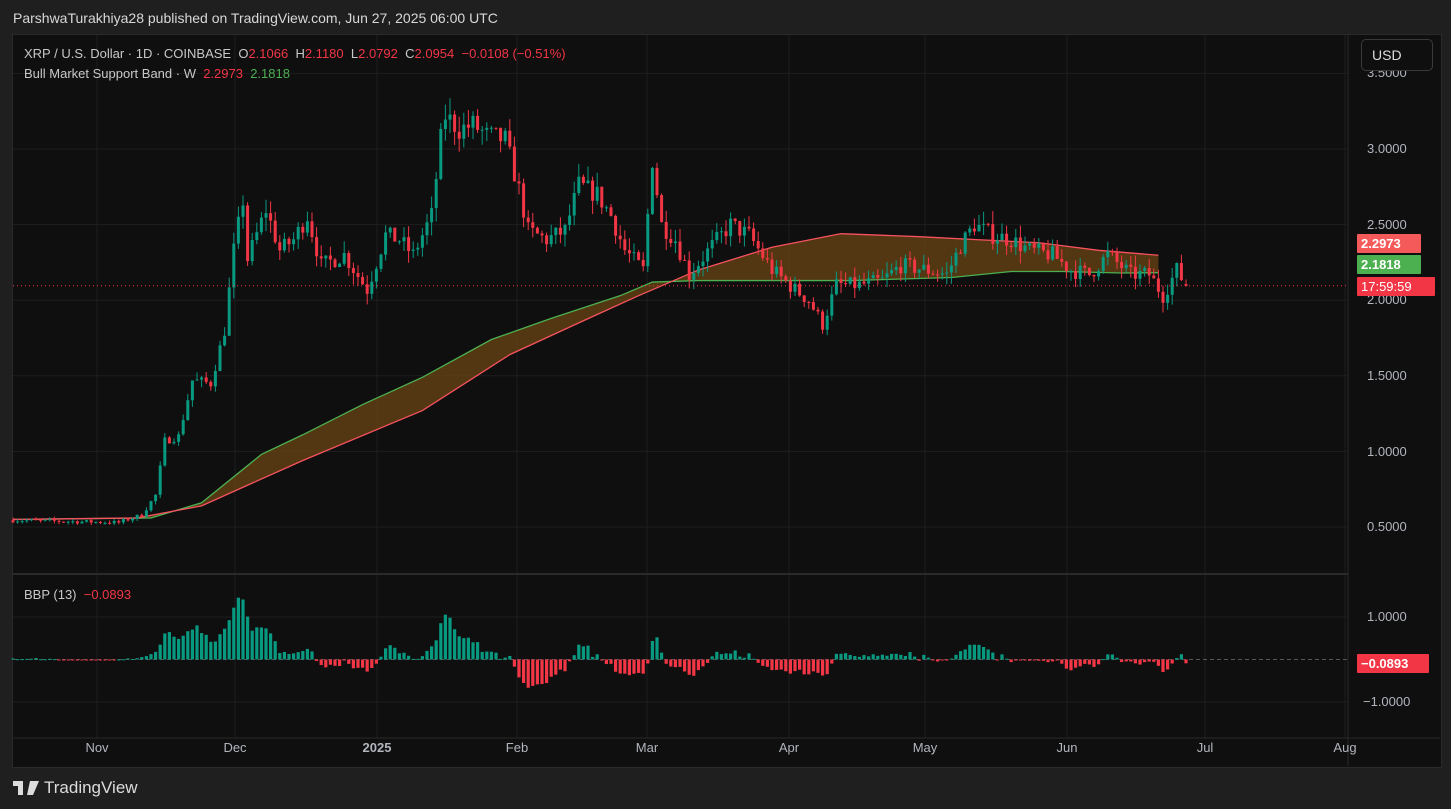  What do you see at coordinates (110, 73) in the screenshot?
I see `band-name: Bull Market Support Band · W` at bounding box center [110, 73].